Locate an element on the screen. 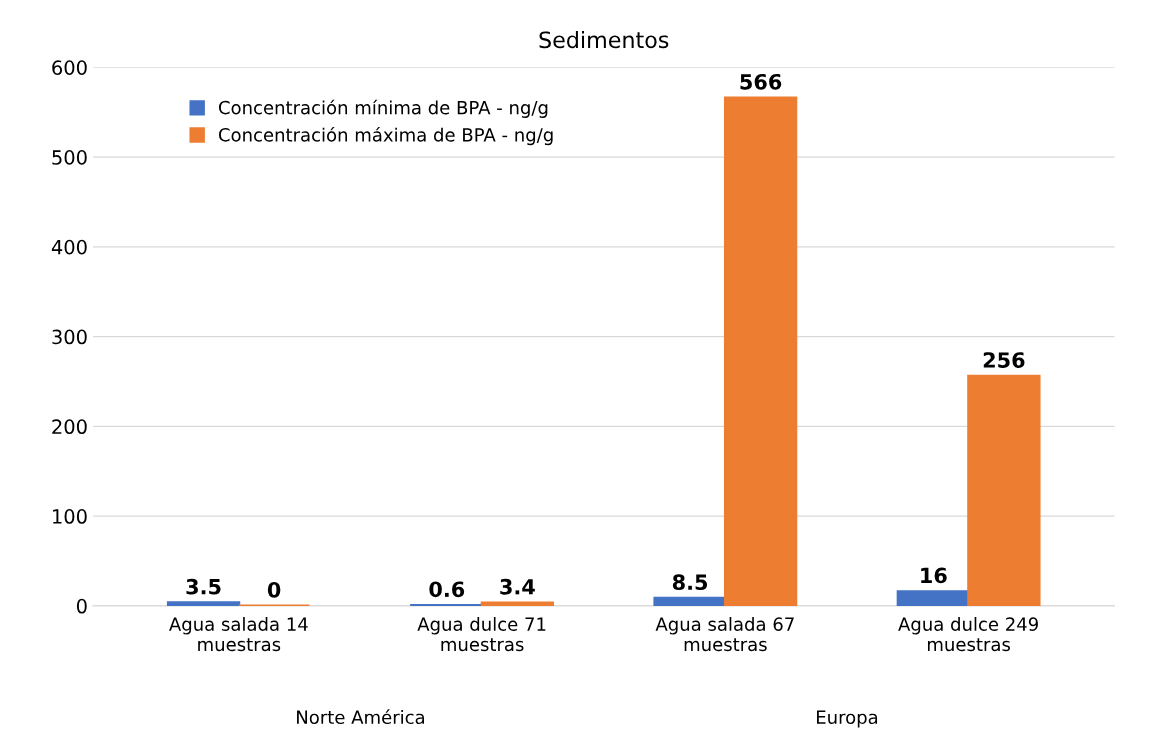 This screenshot has width=1161, height=748. y-tick-label: 400 is located at coordinates (69, 247).